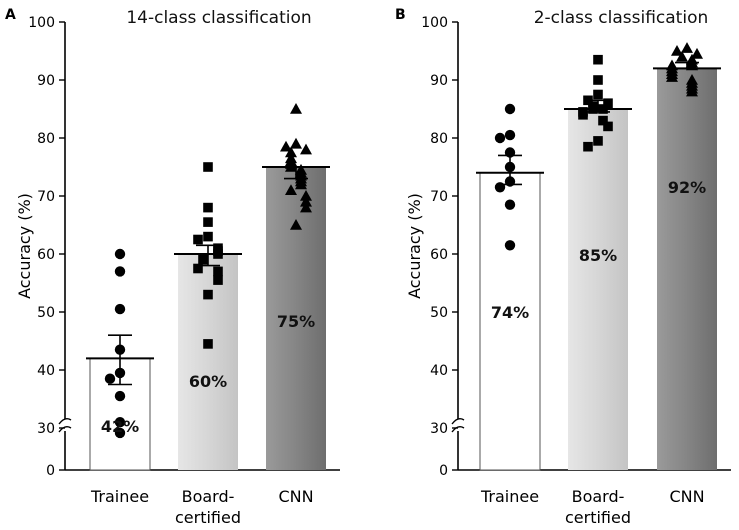  Describe the element at coordinates (598, 255) in the screenshot. I see `bar-value-label: 85%` at that location.